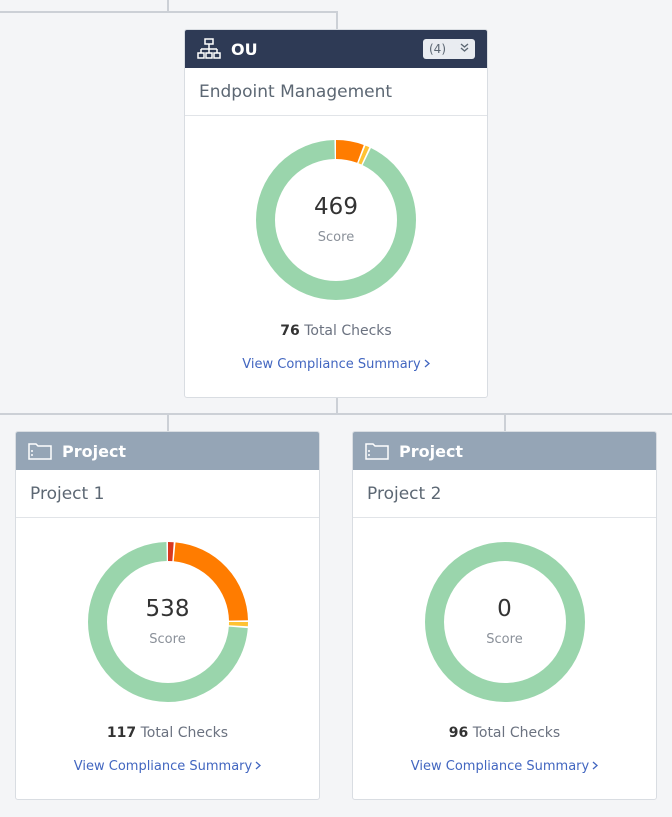 The image size is (672, 817). Describe the element at coordinates (209, 49) in the screenshot. I see `org-hierarchy-icon` at that location.